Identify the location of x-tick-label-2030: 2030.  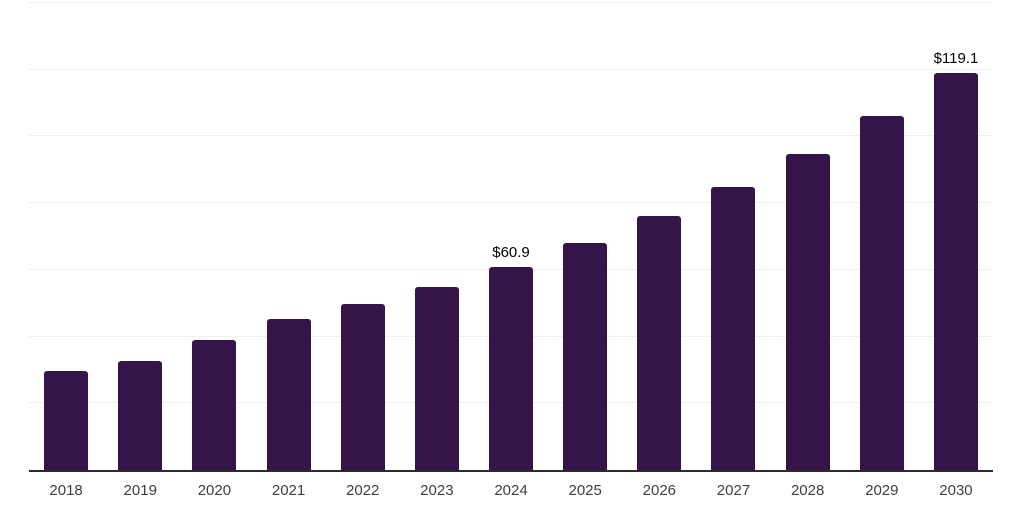
(956, 490).